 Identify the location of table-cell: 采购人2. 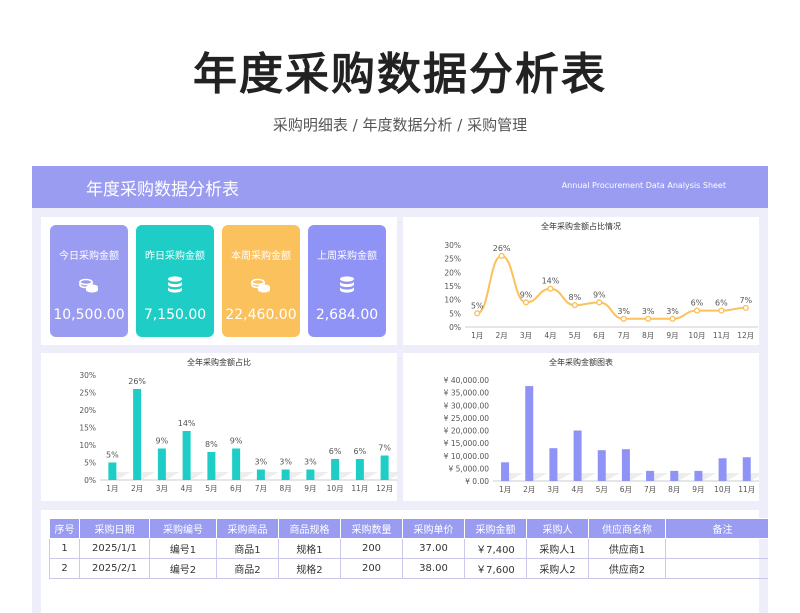
(557, 568).